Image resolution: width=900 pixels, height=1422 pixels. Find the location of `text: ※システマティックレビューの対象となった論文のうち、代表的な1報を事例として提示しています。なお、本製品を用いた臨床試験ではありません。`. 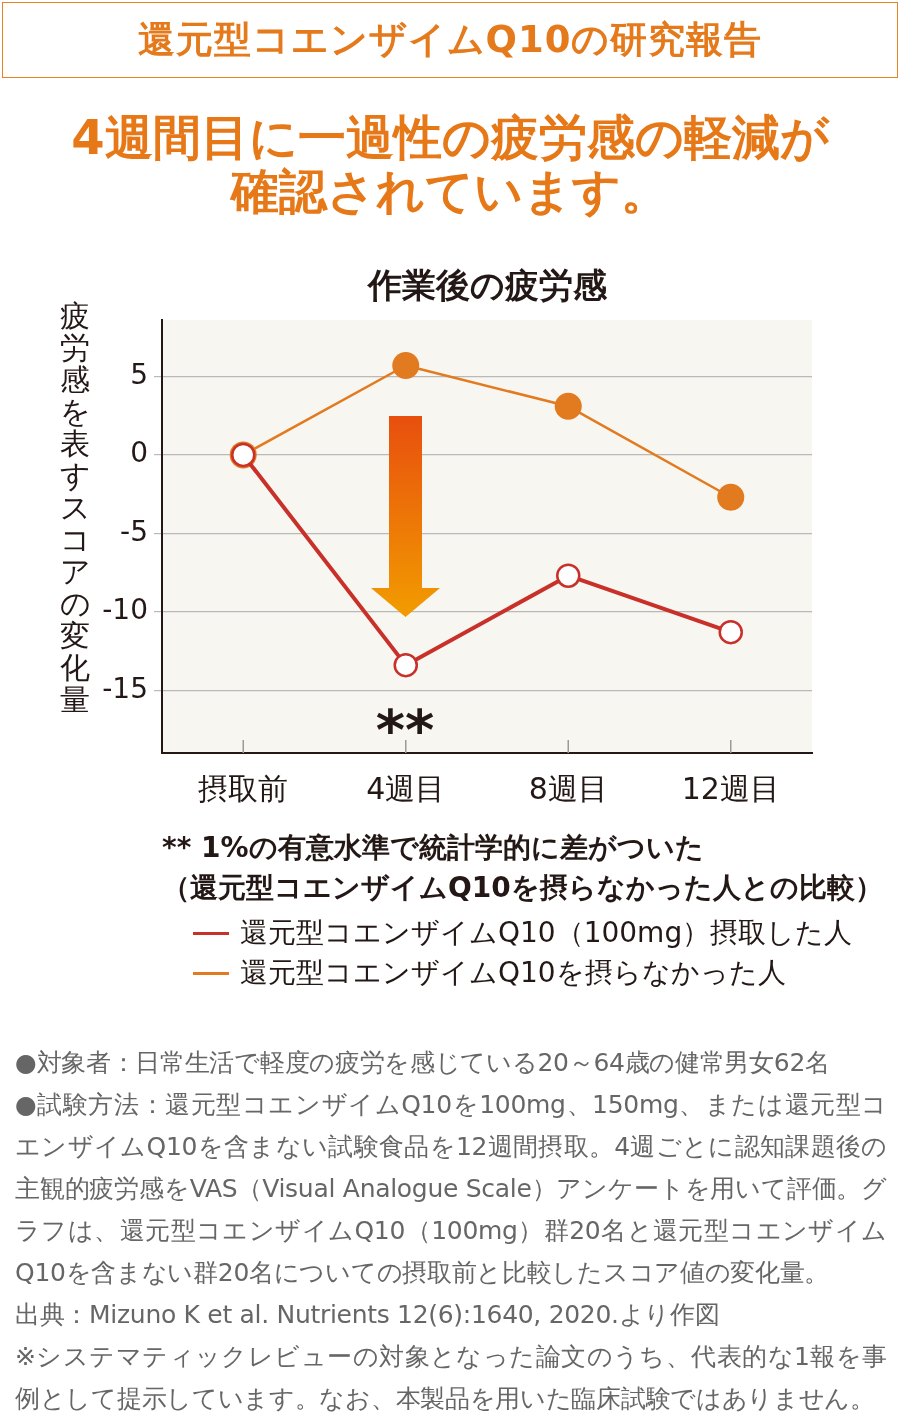

text: ※システマティックレビューの対象となった論文のうち、代表的な1報を事例として提示しています。なお、本製品を用いた臨床試験ではありません。 is located at coordinates (451, 1378).